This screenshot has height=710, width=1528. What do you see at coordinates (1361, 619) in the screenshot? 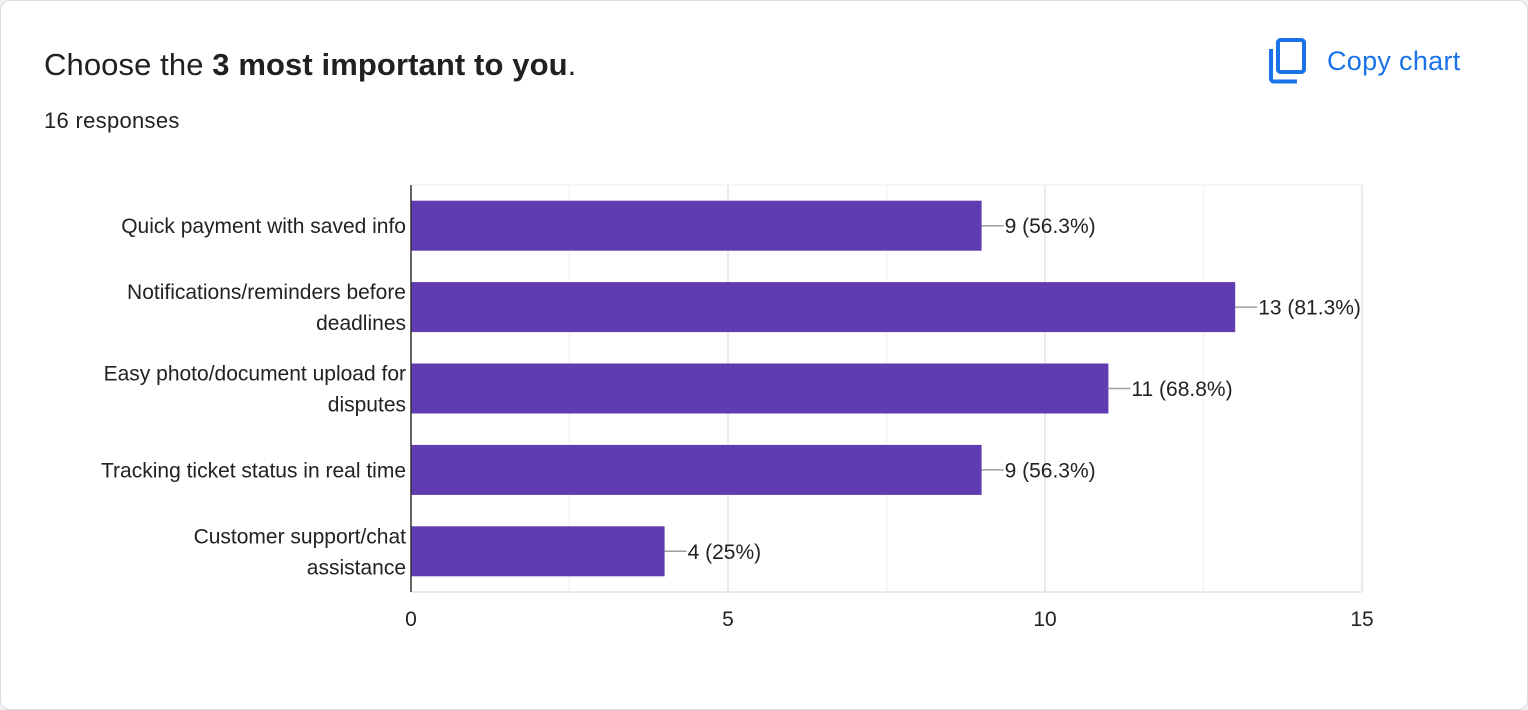
I see `x-tick-label: 15` at bounding box center [1361, 619].